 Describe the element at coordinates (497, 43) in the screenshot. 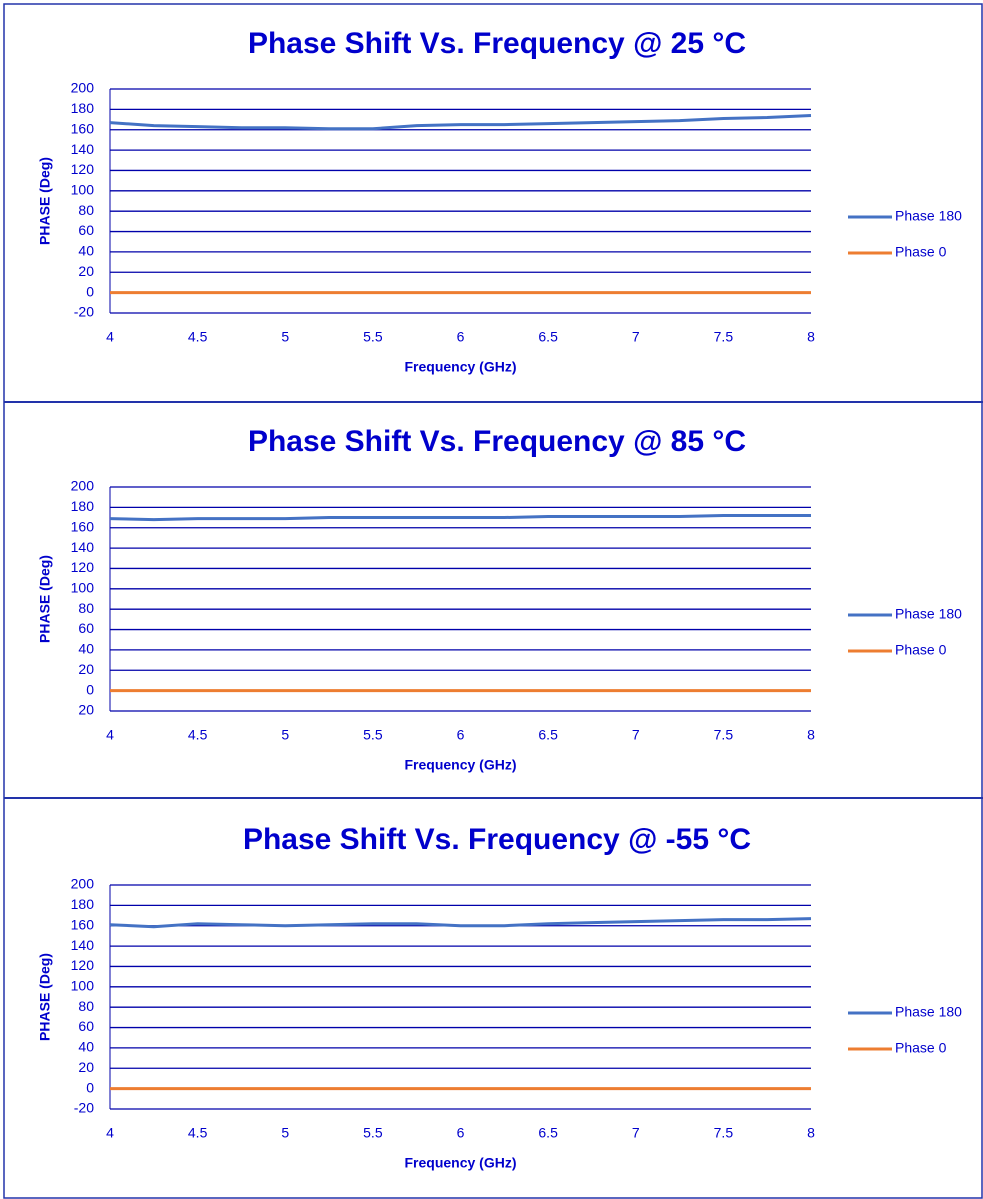

I see `chart-title: Phase Shift Vs. Frequency @ 25 °C` at that location.